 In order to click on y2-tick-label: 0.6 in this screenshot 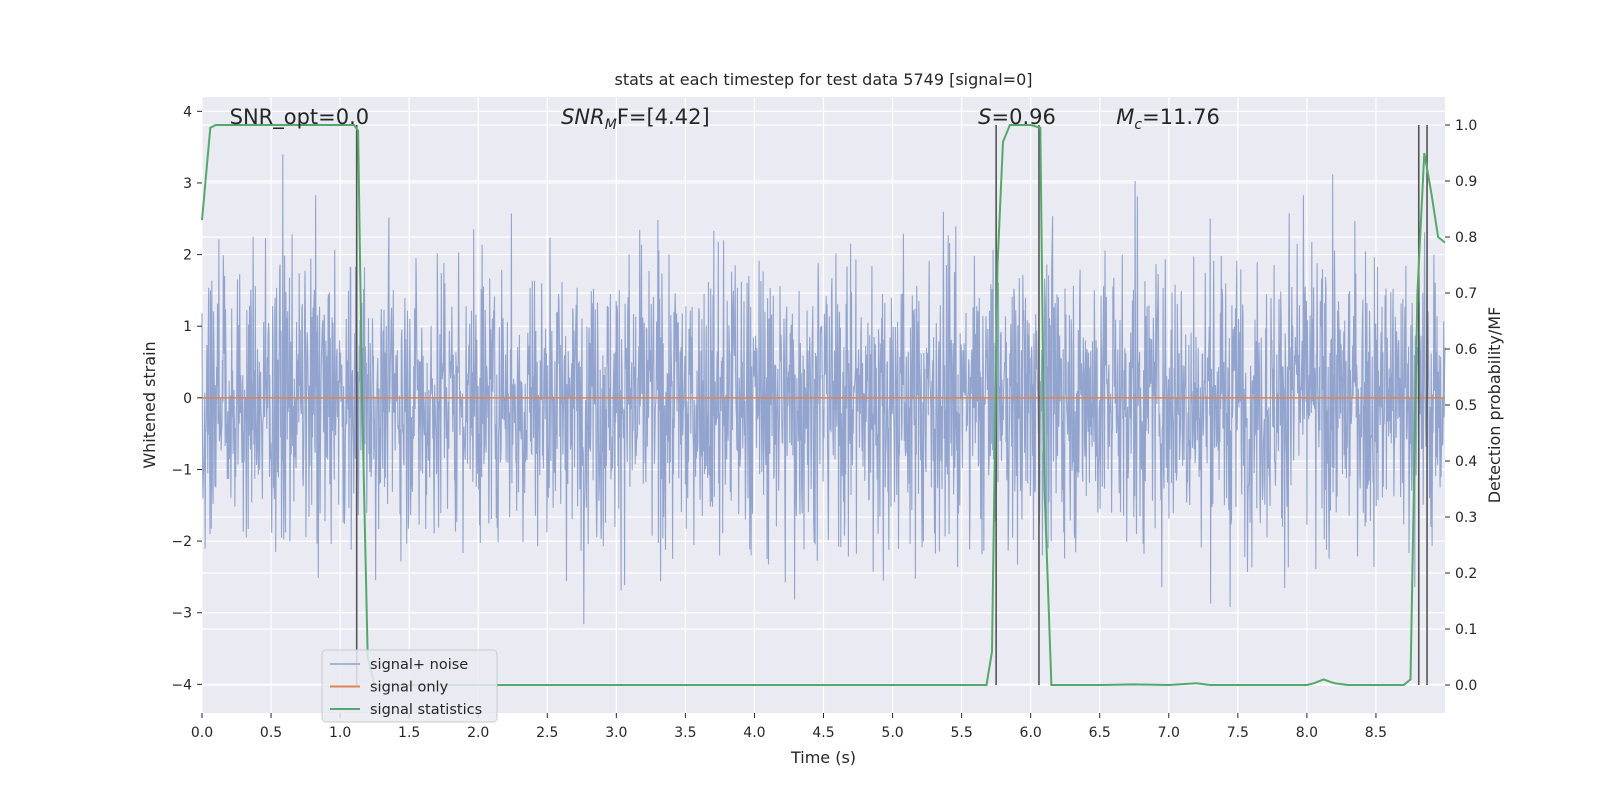, I will do `click(1466, 350)`.